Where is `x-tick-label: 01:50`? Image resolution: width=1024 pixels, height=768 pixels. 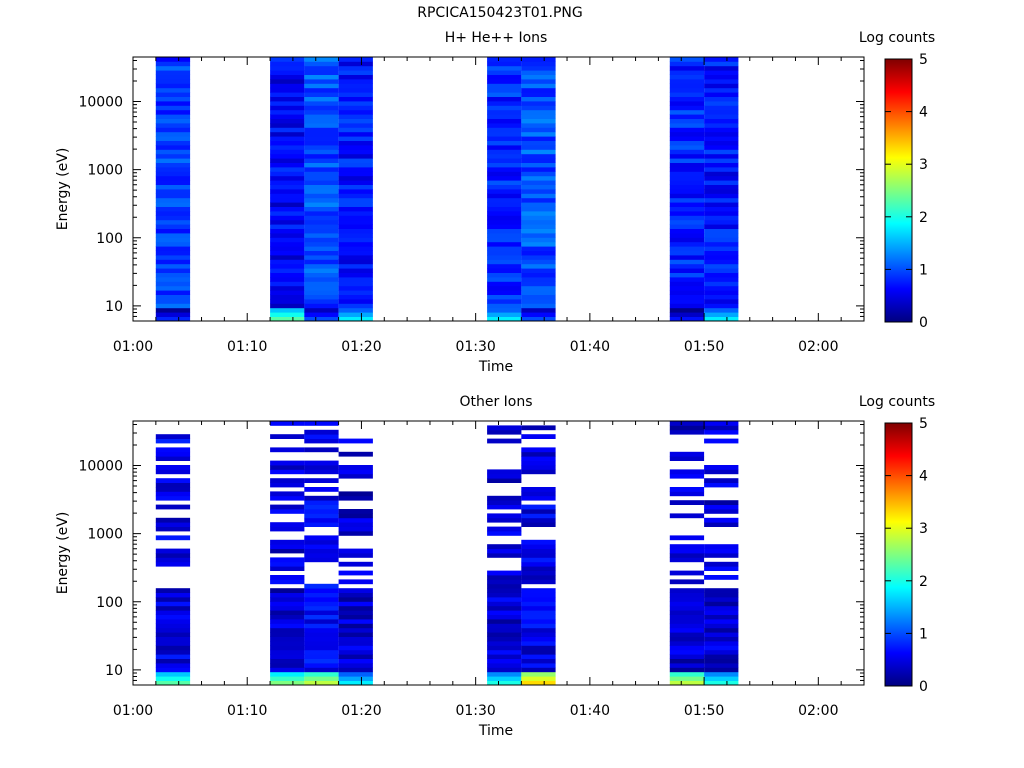 x-tick-label: 01:50 is located at coordinates (704, 347).